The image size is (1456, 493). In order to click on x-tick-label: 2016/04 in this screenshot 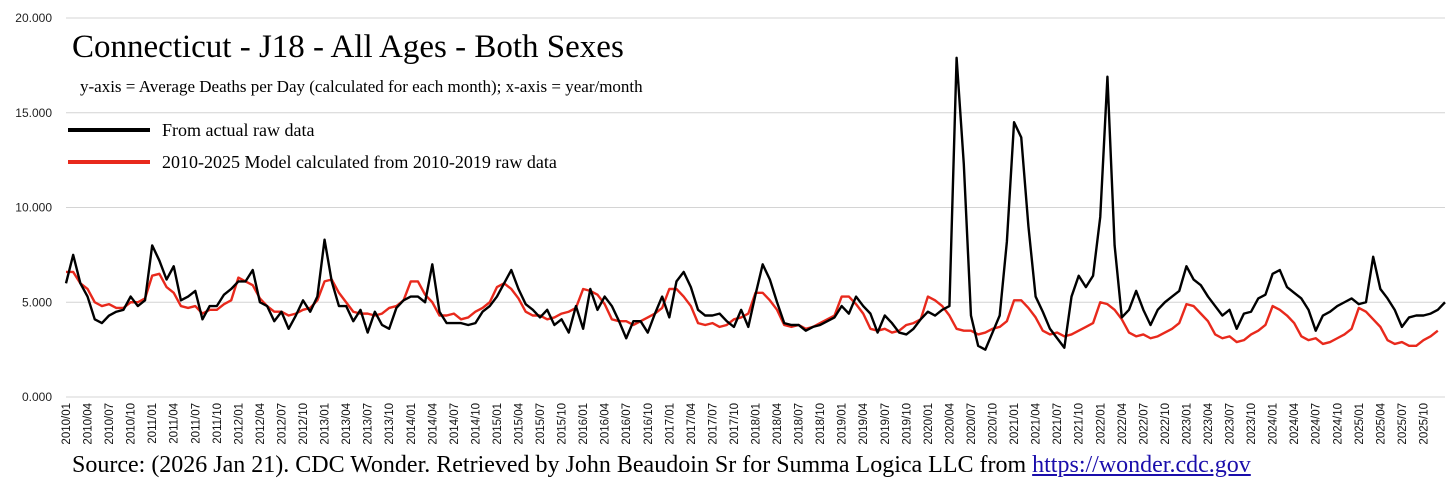, I will do `click(606, 423)`.